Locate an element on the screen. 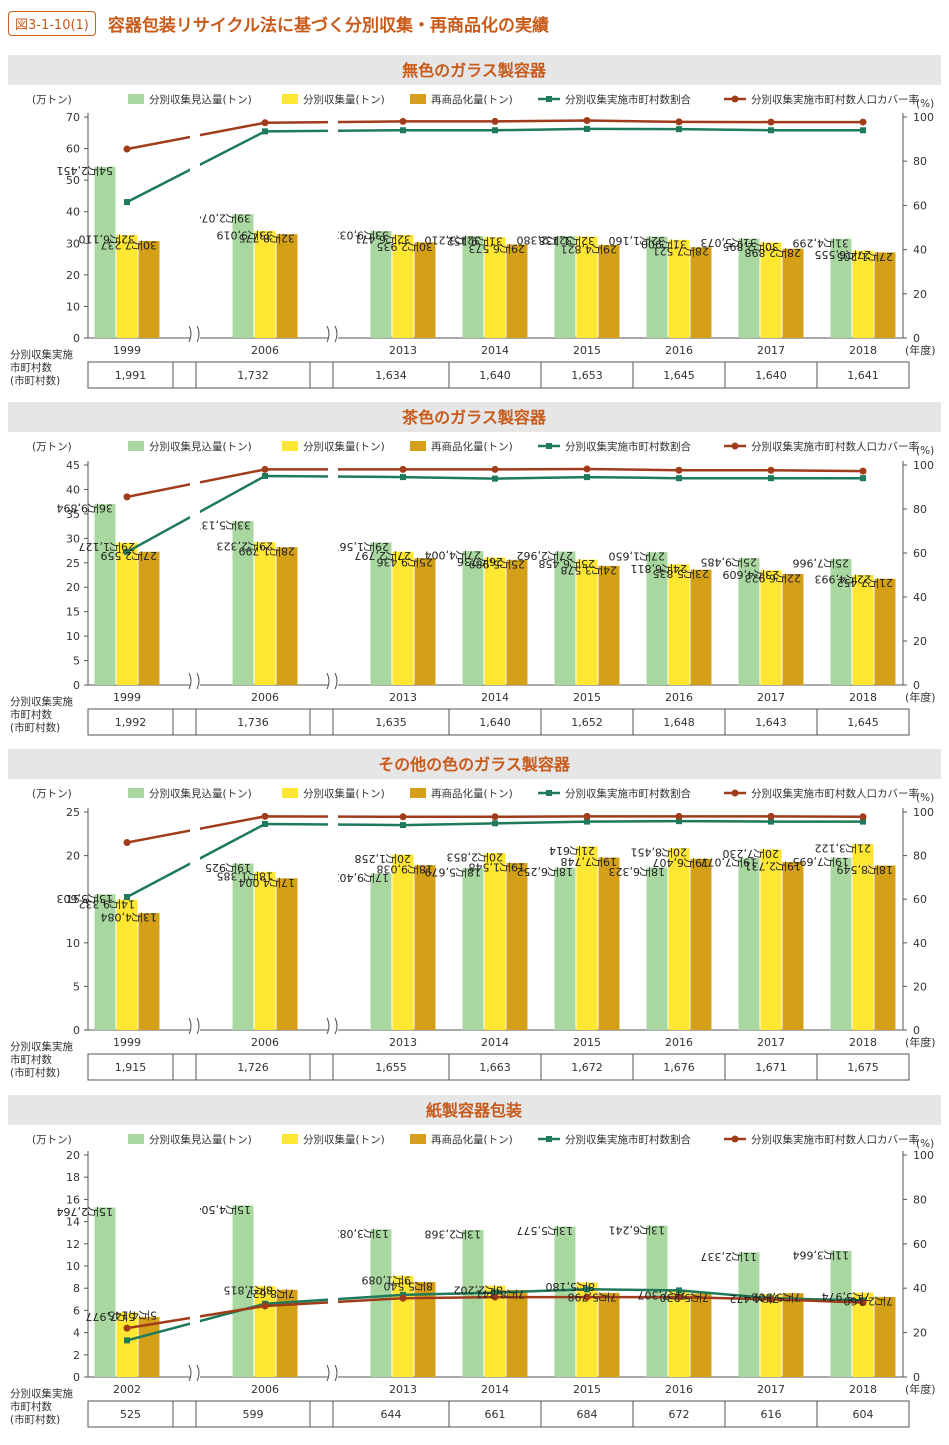  bar-data-label: 7万5,230 is located at coordinates (685, 1297).